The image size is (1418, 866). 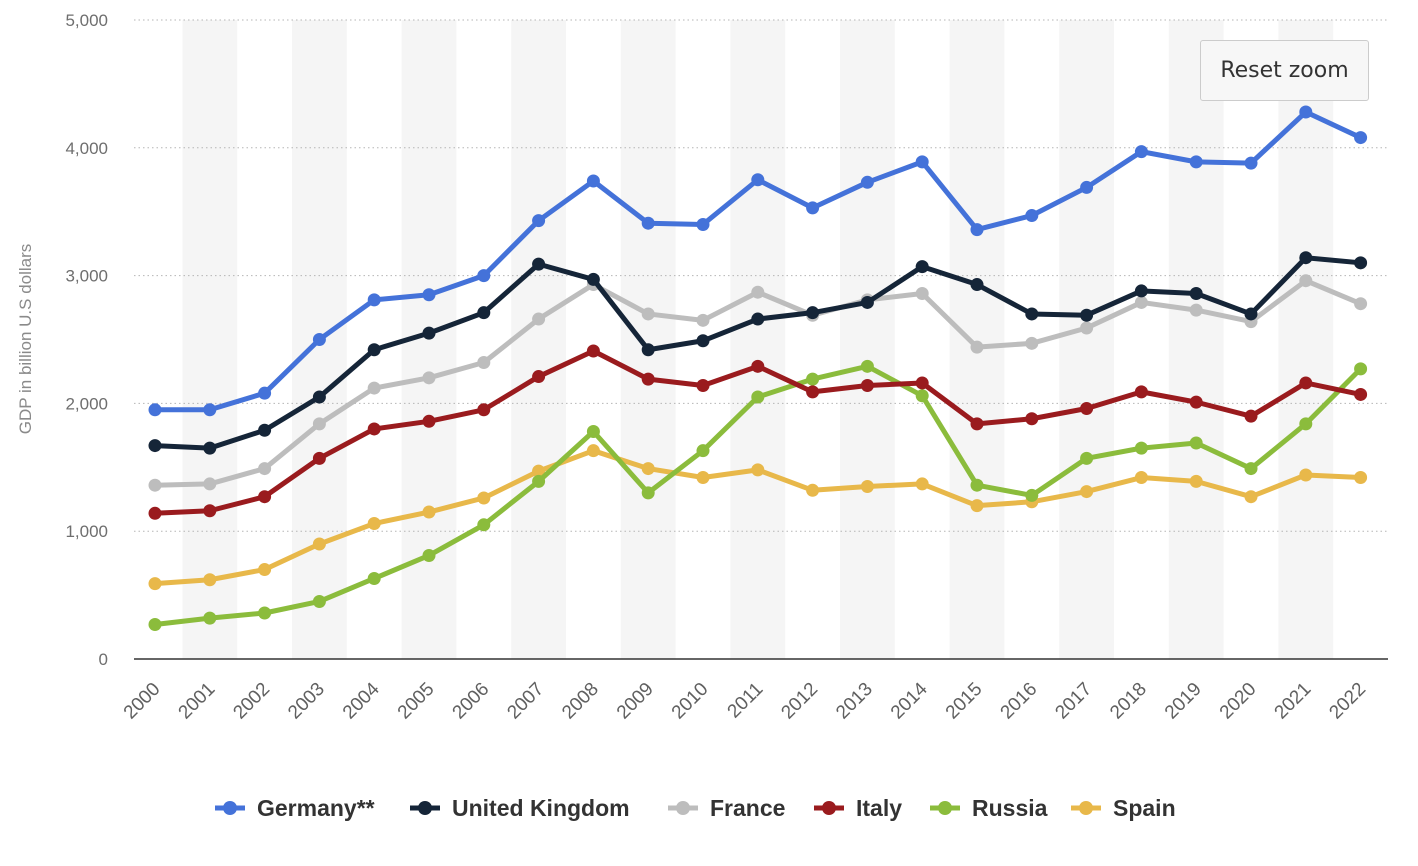 What do you see at coordinates (1284, 70) in the screenshot?
I see `reset-zoom-button: Reset zoom` at bounding box center [1284, 70].